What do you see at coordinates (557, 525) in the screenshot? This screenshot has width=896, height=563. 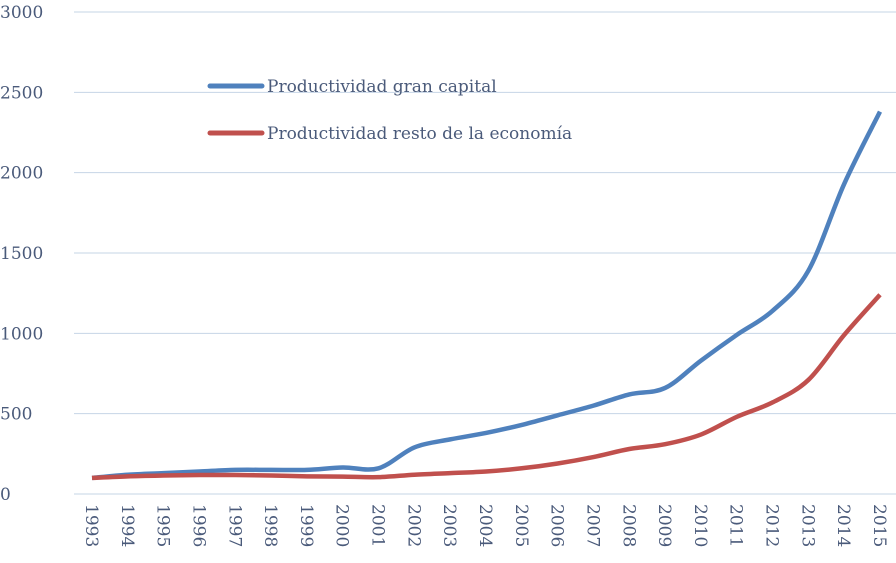 I see `x-tick-label: 2006` at bounding box center [557, 525].